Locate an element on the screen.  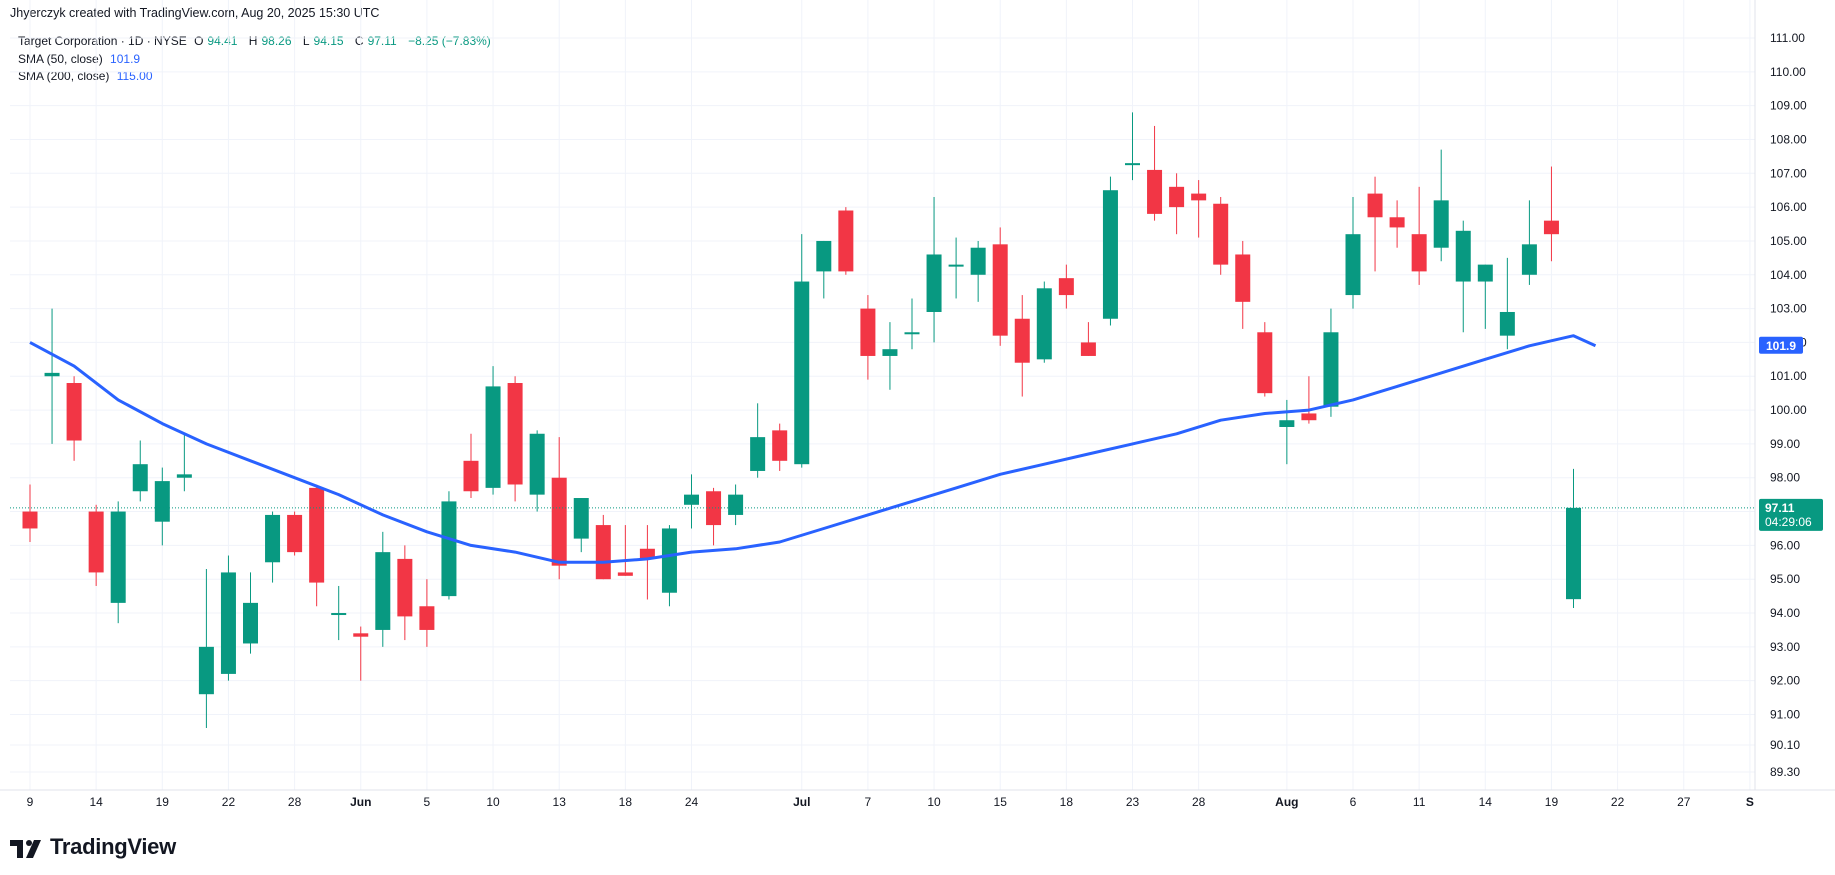
sma50-axis-badge is located at coordinates (1781, 345).